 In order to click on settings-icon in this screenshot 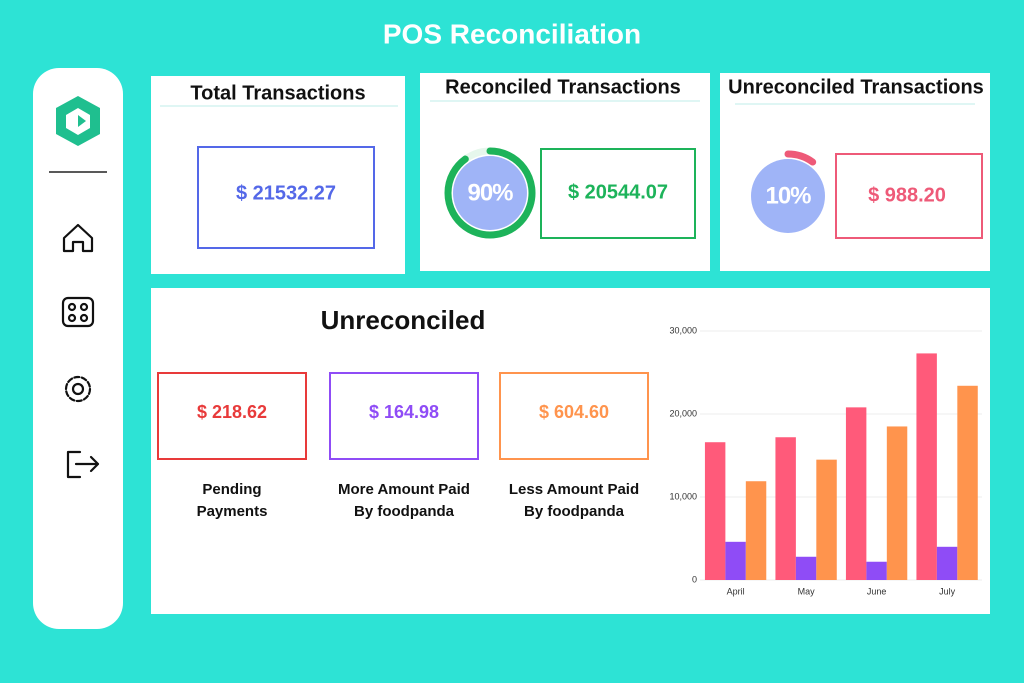, I will do `click(78, 389)`.